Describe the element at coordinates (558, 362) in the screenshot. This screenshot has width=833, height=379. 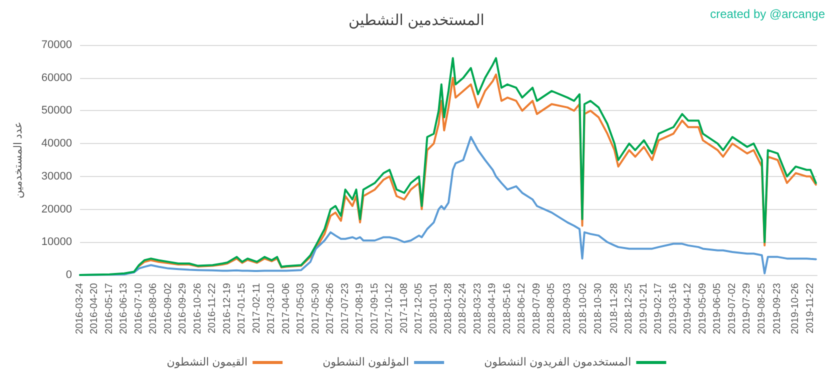
I see `legend-label: المستخدمون الفريدون النشطون` at that location.